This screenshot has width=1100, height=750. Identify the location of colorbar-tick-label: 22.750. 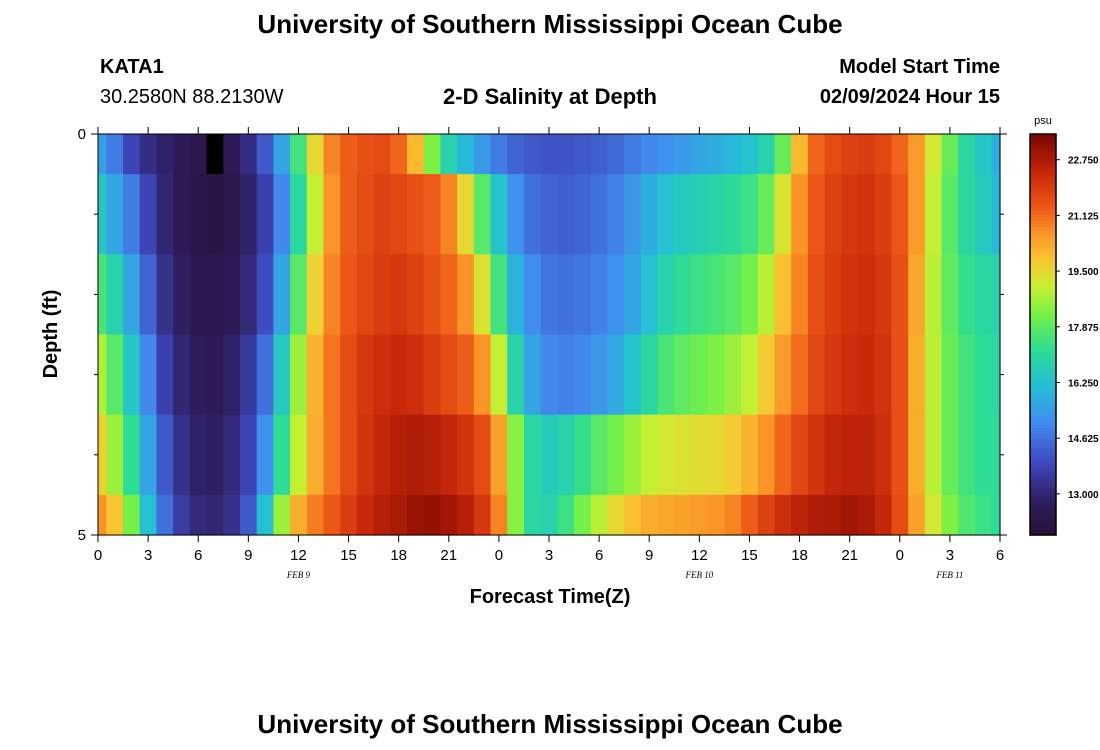
(1083, 161).